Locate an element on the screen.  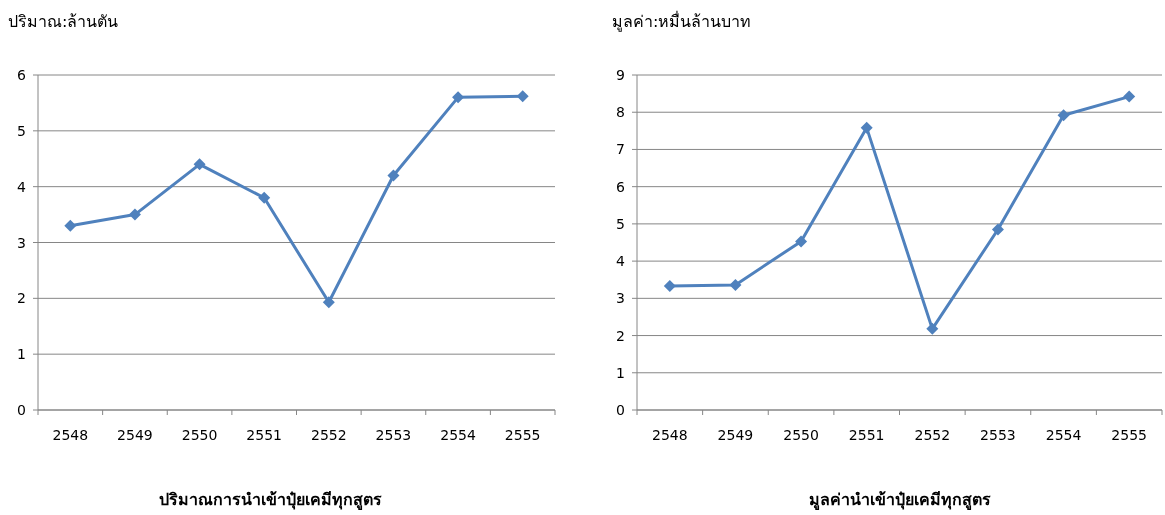
y-tick-label: 8 is located at coordinates (620, 112).